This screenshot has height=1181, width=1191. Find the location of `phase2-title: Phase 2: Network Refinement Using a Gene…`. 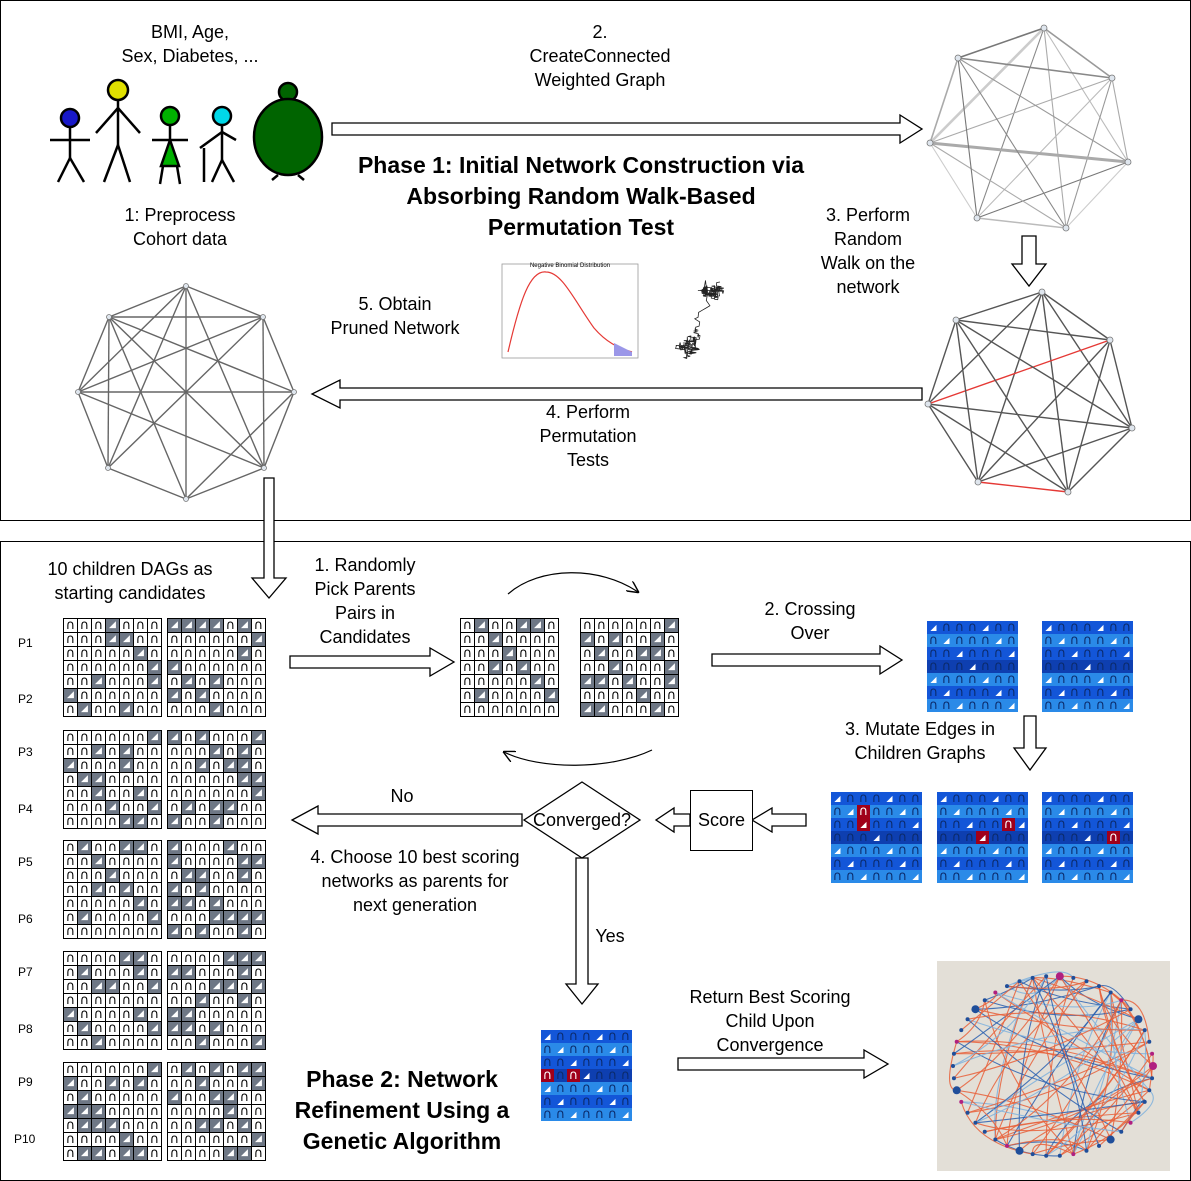

phase2-title: Phase 2: Network Refinement Using a Gene… is located at coordinates (402, 1110).